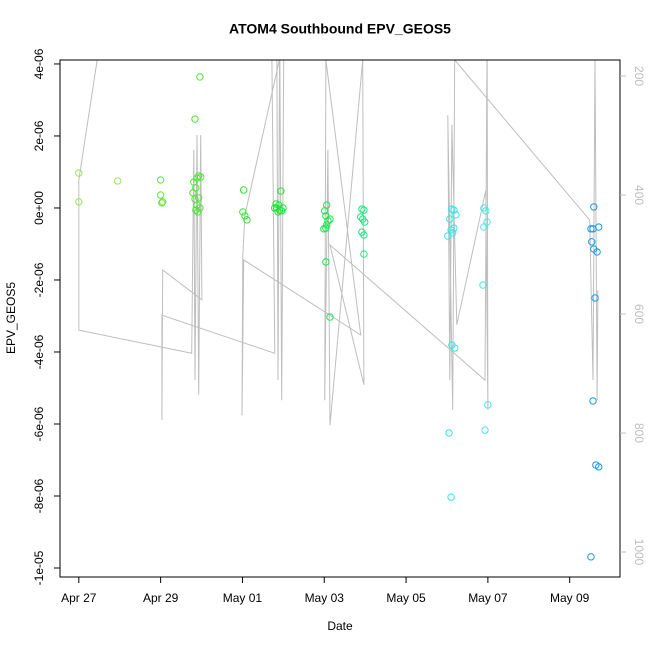 This screenshot has width=650, height=650. I want to click on y2-tick-label: 800, so click(639, 433).